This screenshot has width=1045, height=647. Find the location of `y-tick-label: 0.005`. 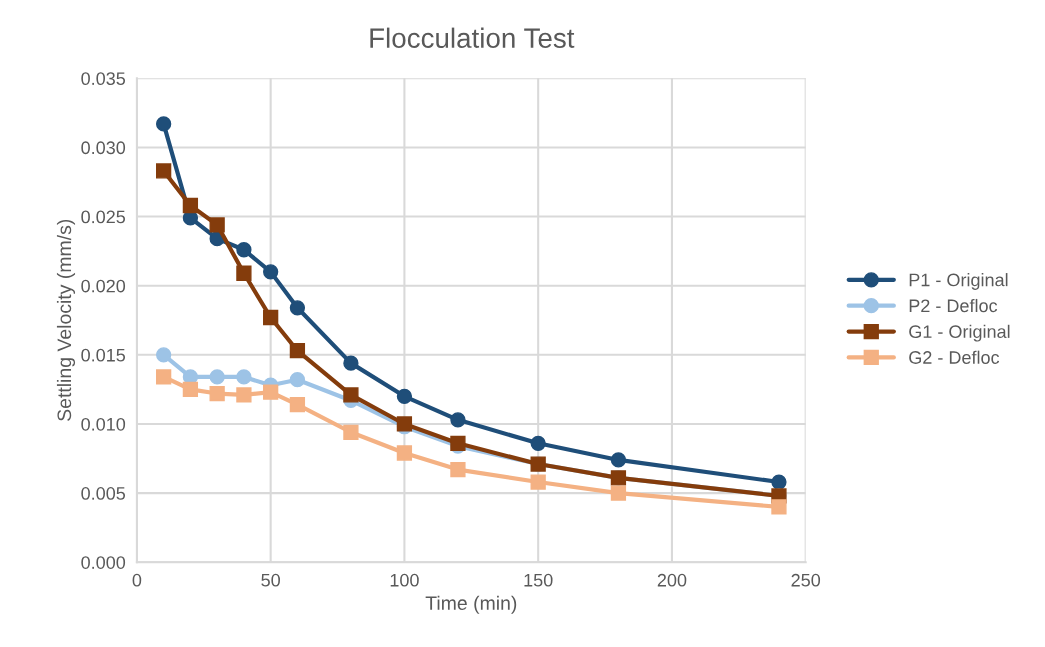

y-tick-label: 0.005 is located at coordinates (103, 493).